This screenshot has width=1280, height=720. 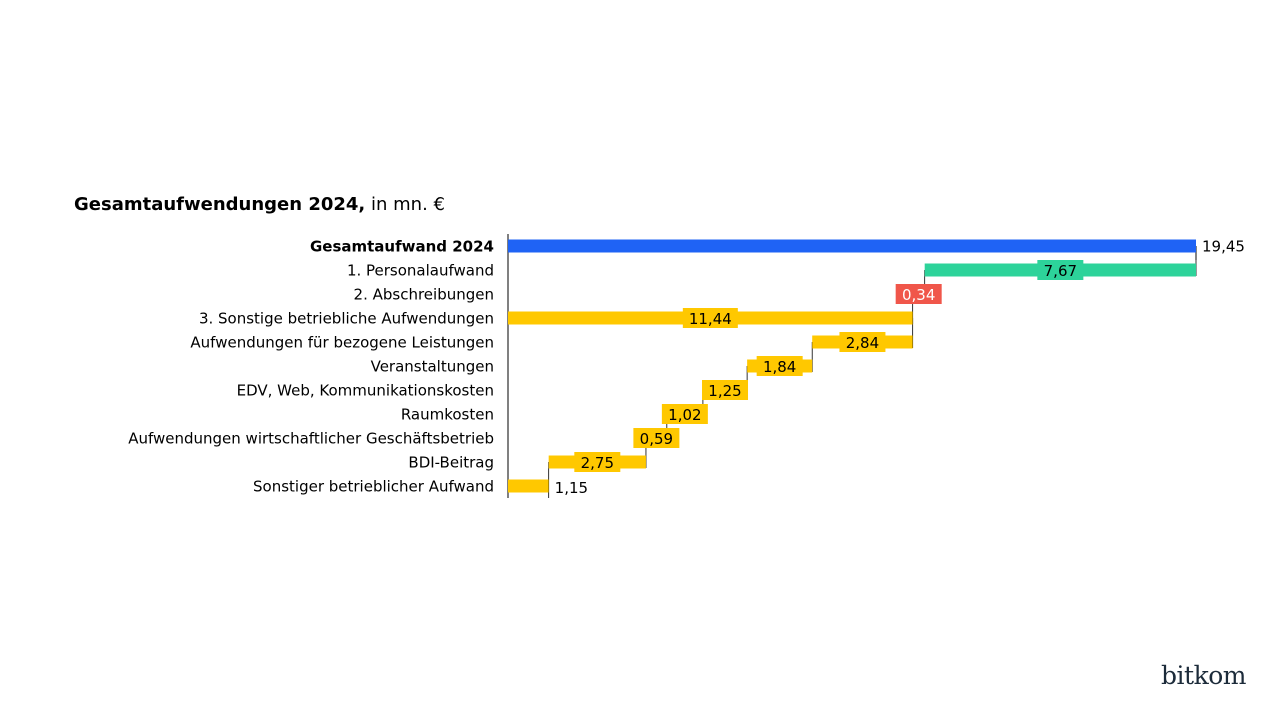 I want to click on category-label: Gesamtaufwand 2024, so click(x=402, y=247).